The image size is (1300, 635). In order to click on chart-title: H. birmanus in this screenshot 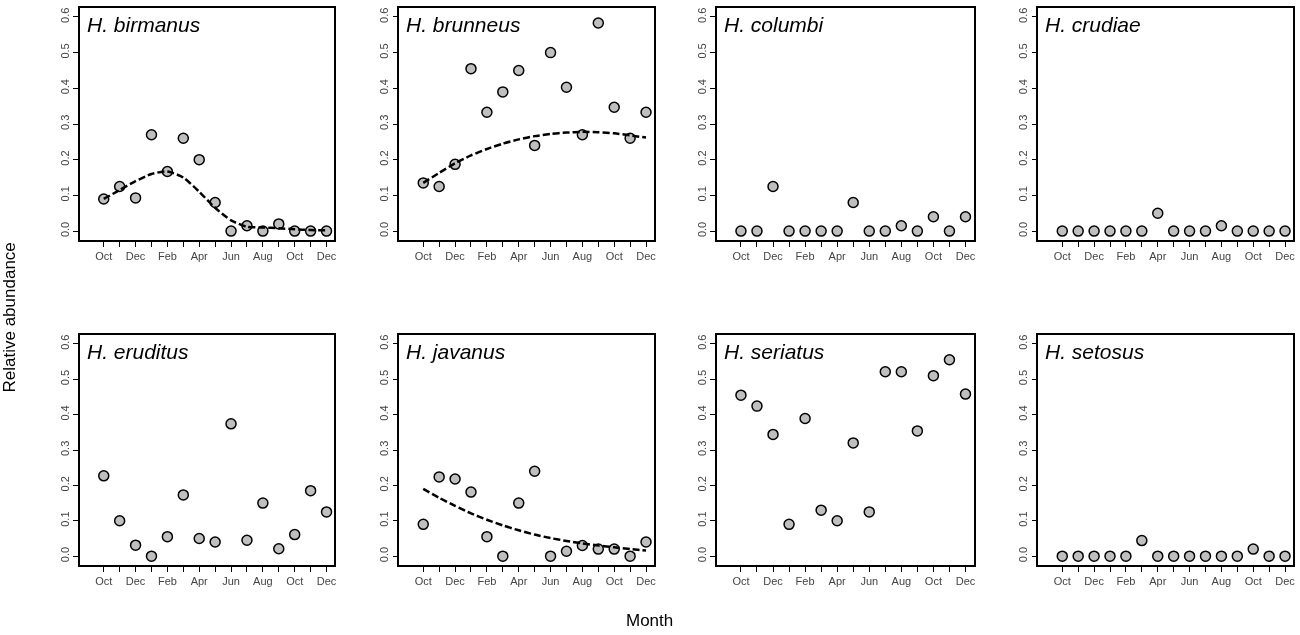, I will do `click(144, 24)`.